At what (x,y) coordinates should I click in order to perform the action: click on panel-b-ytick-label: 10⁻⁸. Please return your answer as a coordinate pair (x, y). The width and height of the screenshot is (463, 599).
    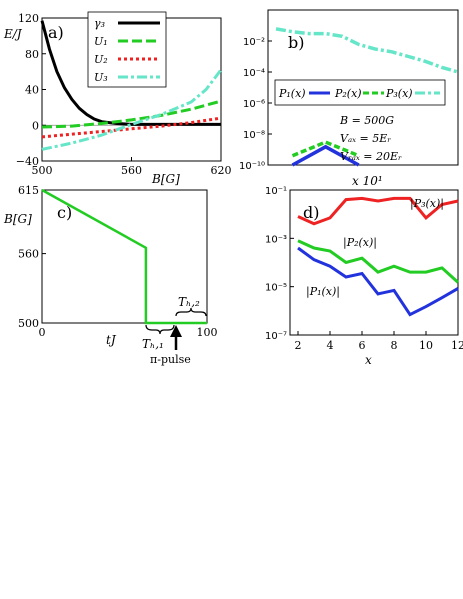
    Looking at the image, I should click on (254, 135).